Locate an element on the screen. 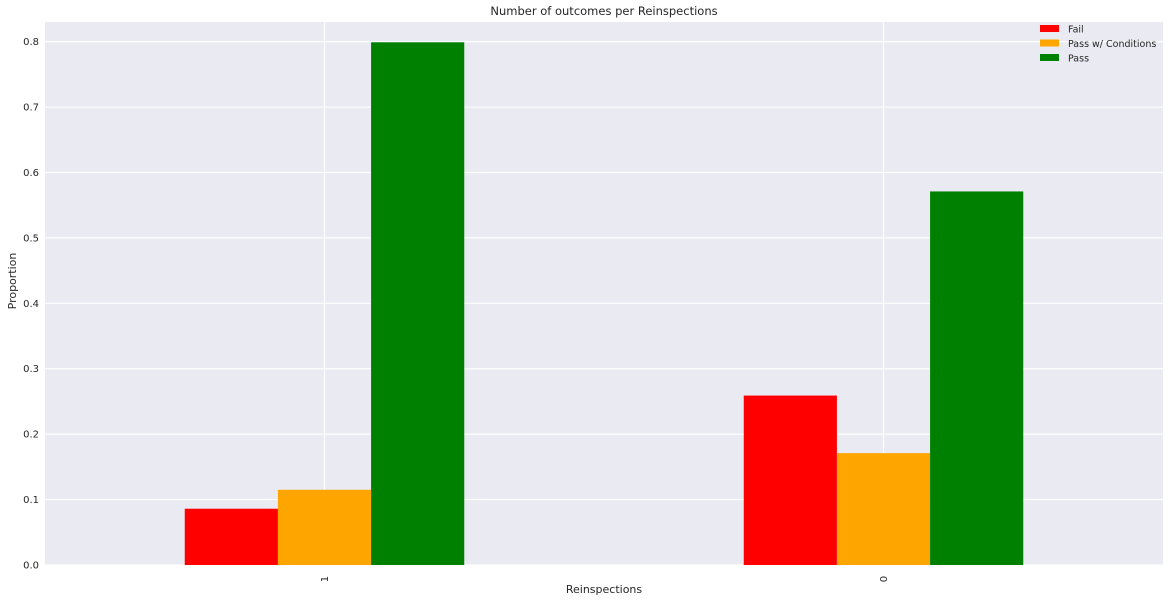 This screenshot has height=606, width=1172. y-tick-label: 0.8 is located at coordinates (31, 42).